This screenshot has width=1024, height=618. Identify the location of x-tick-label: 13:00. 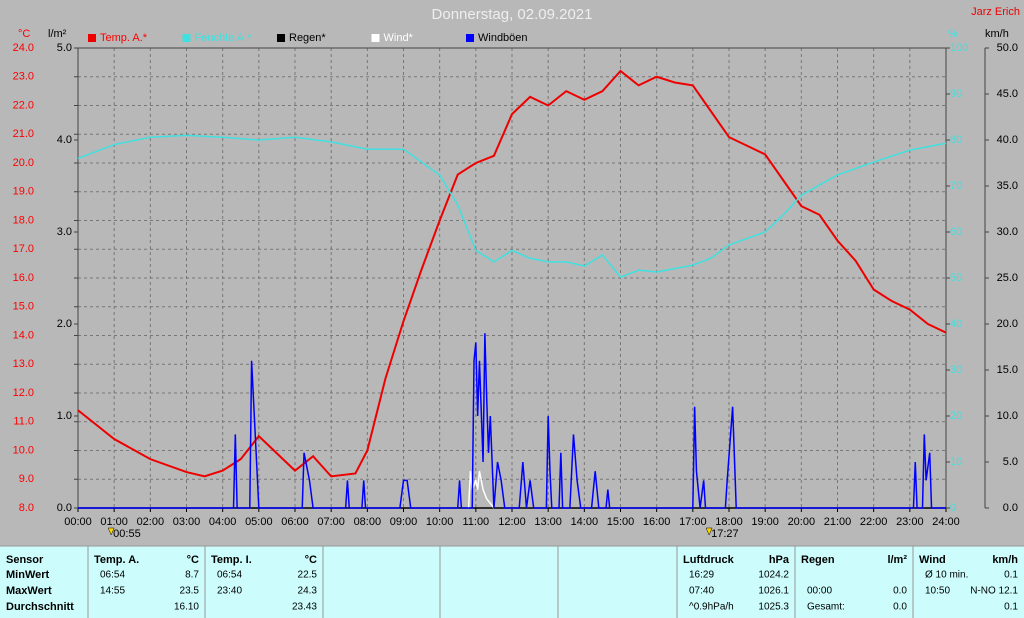
(548, 522).